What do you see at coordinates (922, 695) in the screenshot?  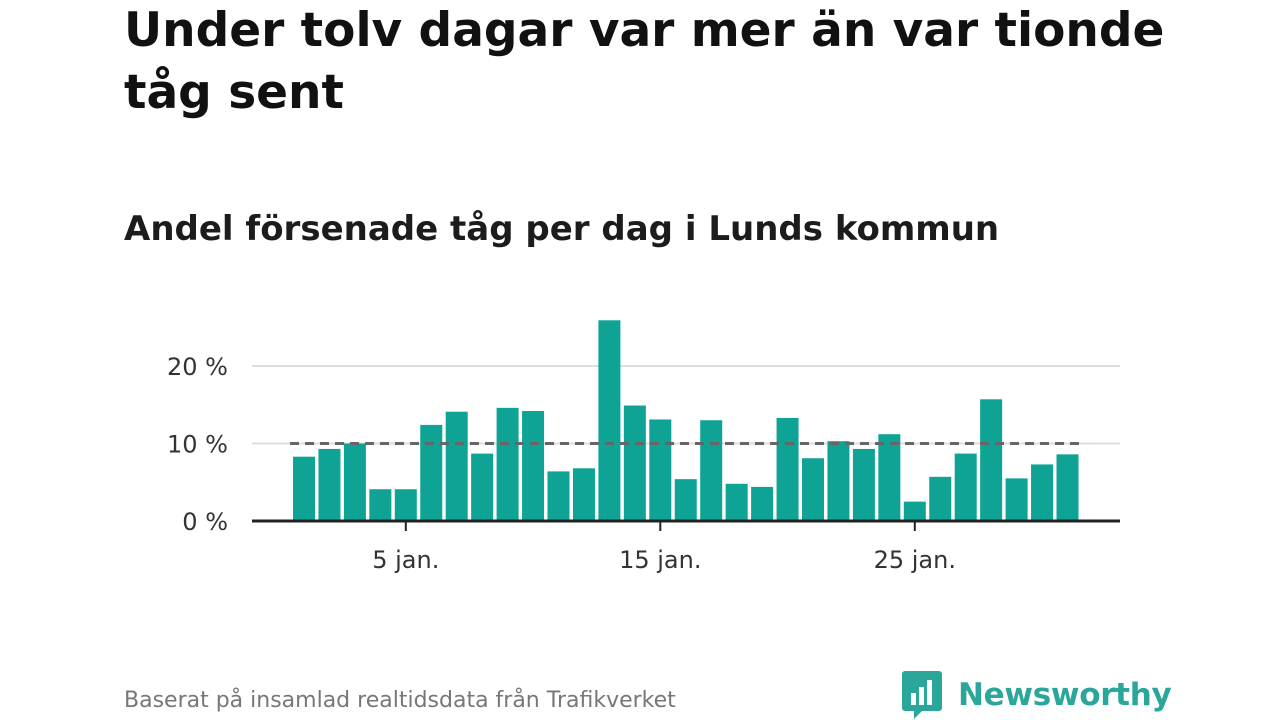 I see `newsworthy-logo-icon` at bounding box center [922, 695].